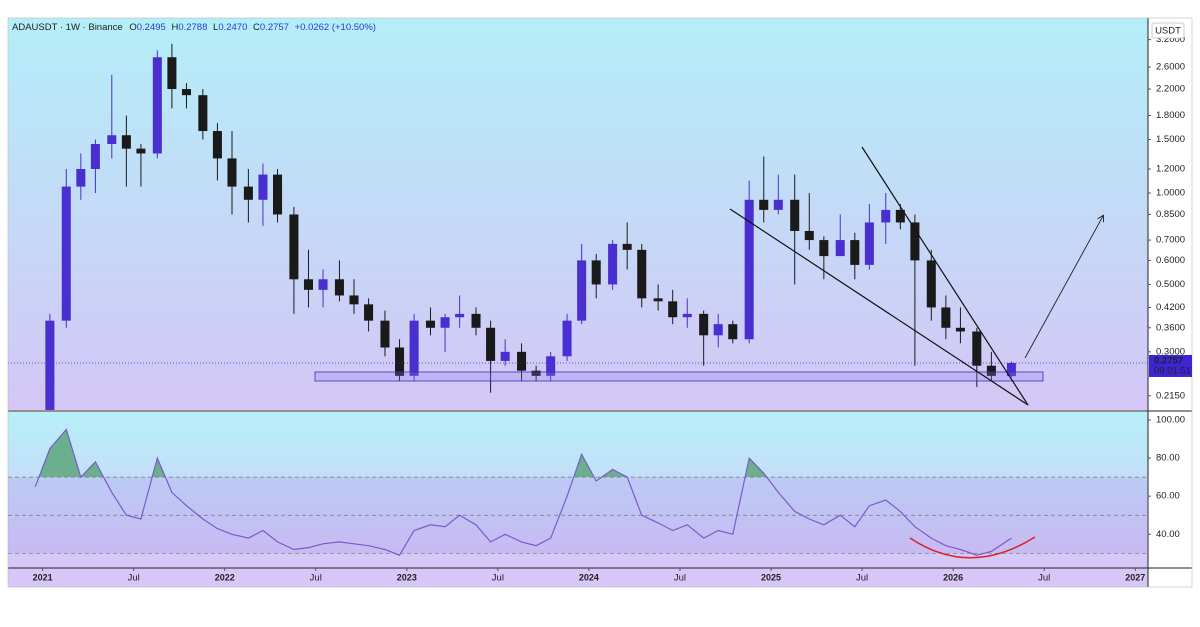 The width and height of the screenshot is (1200, 627). What do you see at coordinates (67, 27) in the screenshot?
I see `symbol: ADAUSDT · 1W · Binance` at bounding box center [67, 27].